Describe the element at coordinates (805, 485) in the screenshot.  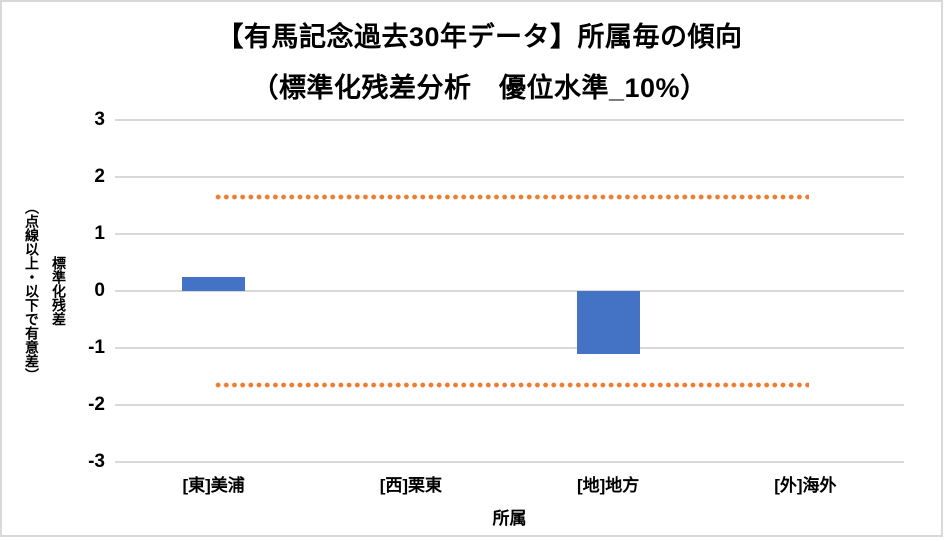
I see `x-category-label: [外]海外` at that location.